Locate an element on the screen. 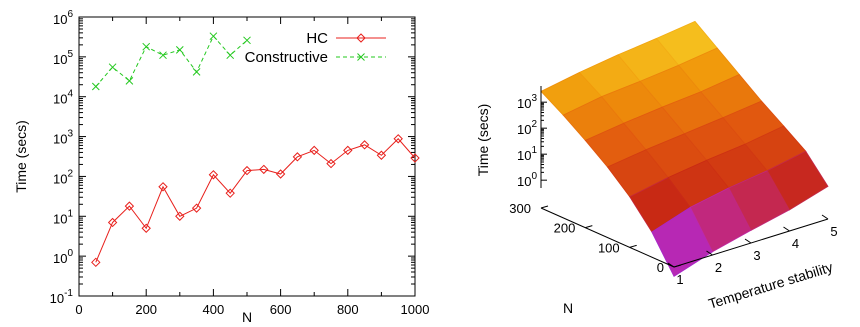 This screenshot has height=327, width=860. left-x-axis-label: N is located at coordinates (247, 317).